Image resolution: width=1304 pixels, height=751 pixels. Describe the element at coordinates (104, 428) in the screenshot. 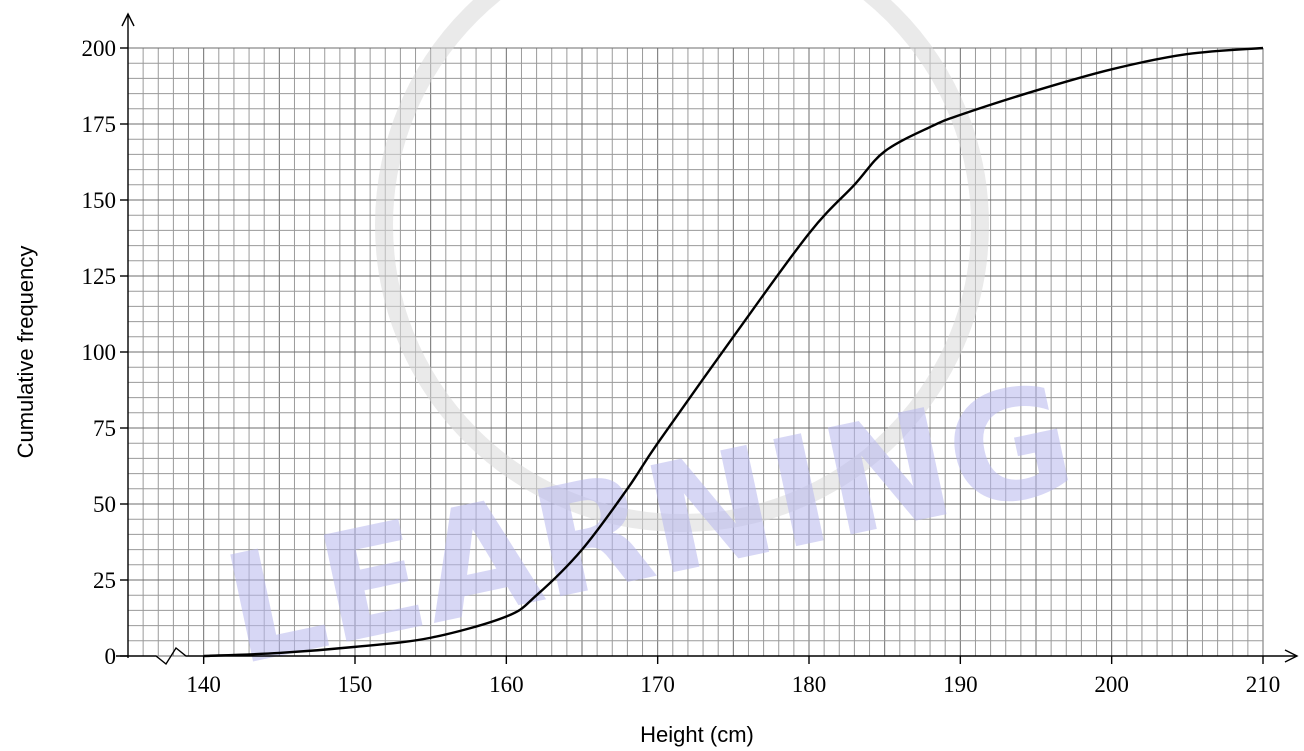

I see `y-tick-label: 75` at that location.